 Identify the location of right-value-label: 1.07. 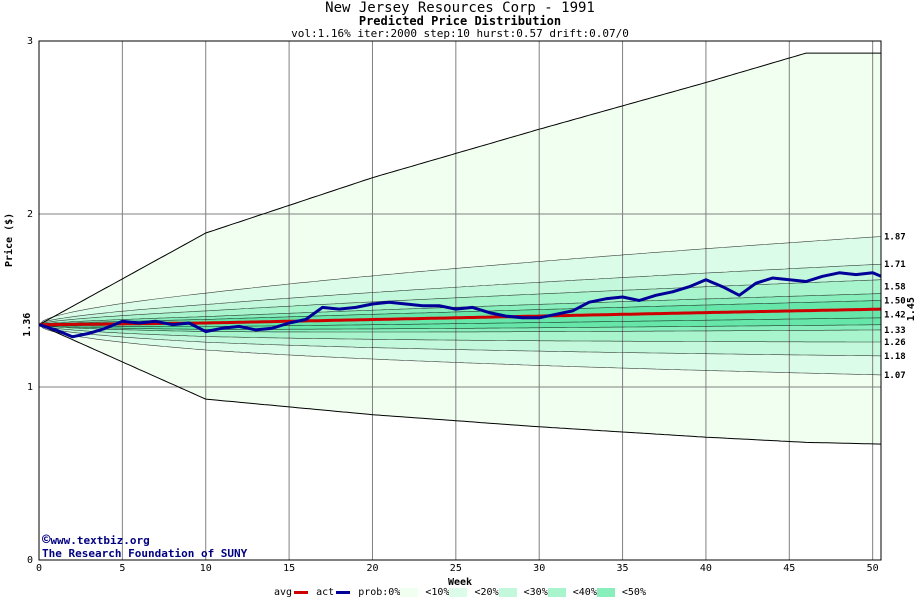
(895, 376).